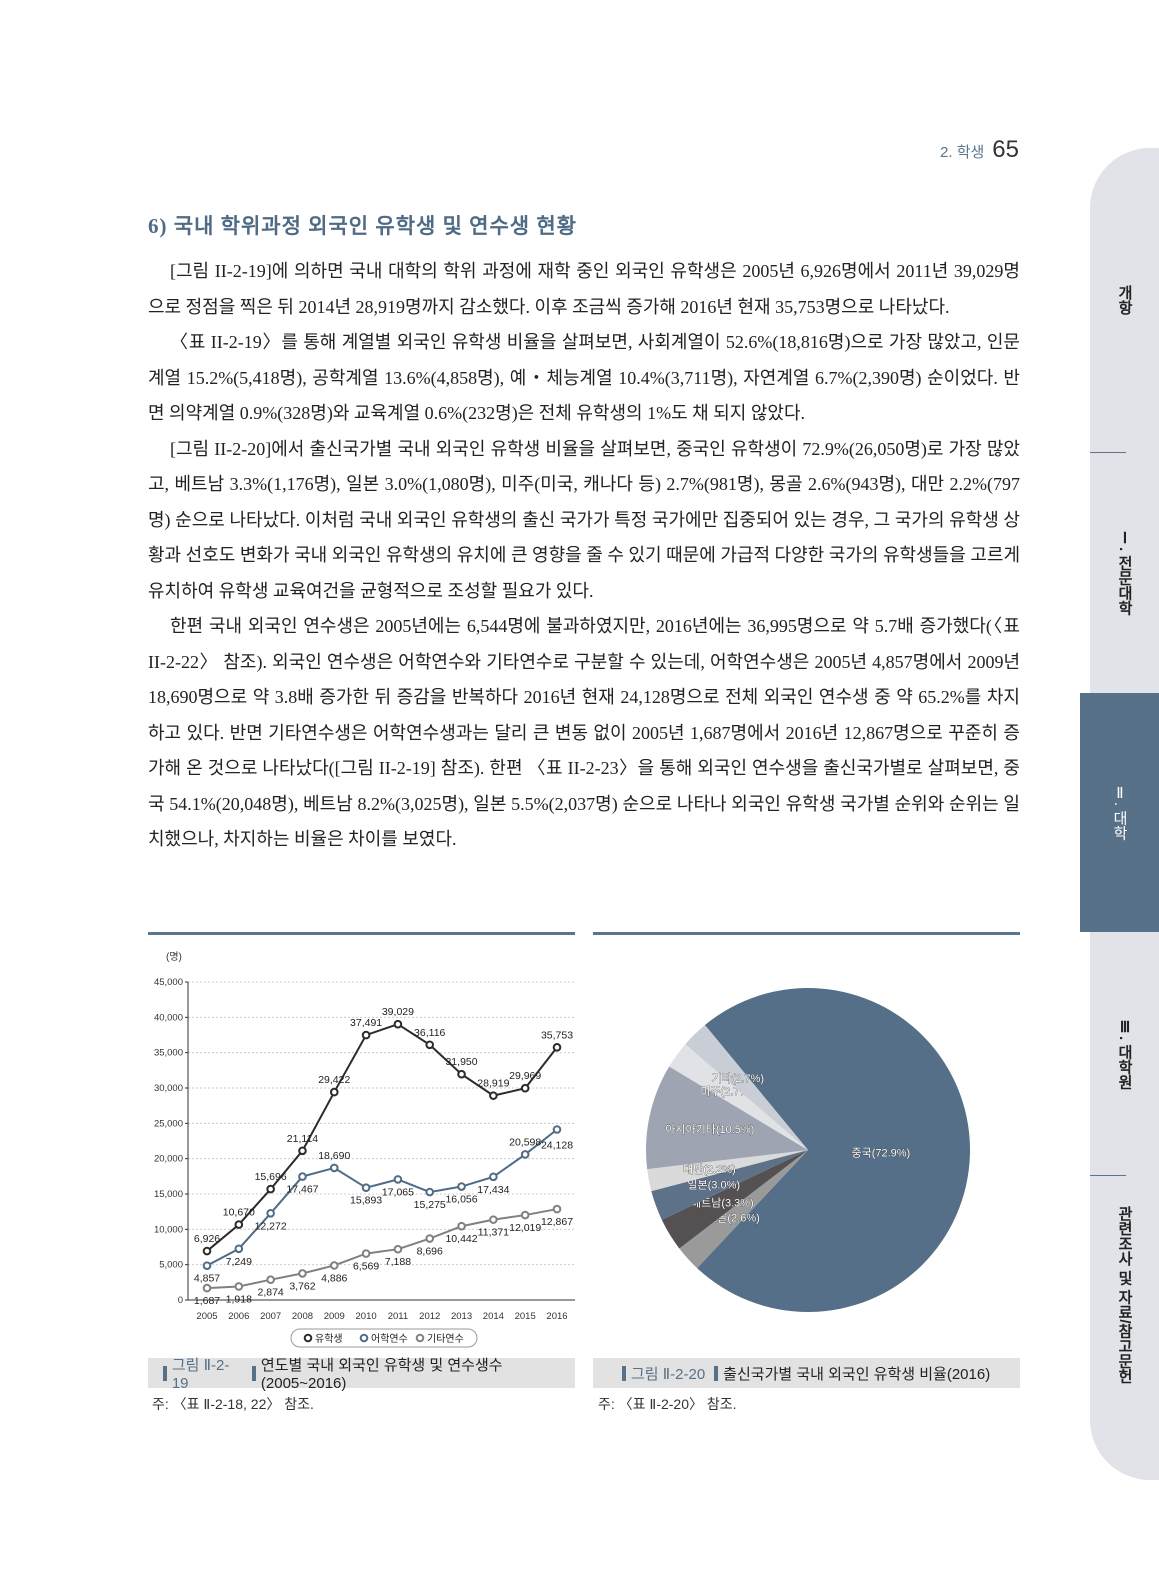  What do you see at coordinates (557, 1222) in the screenshot?
I see `data-label: 12,867` at bounding box center [557, 1222].